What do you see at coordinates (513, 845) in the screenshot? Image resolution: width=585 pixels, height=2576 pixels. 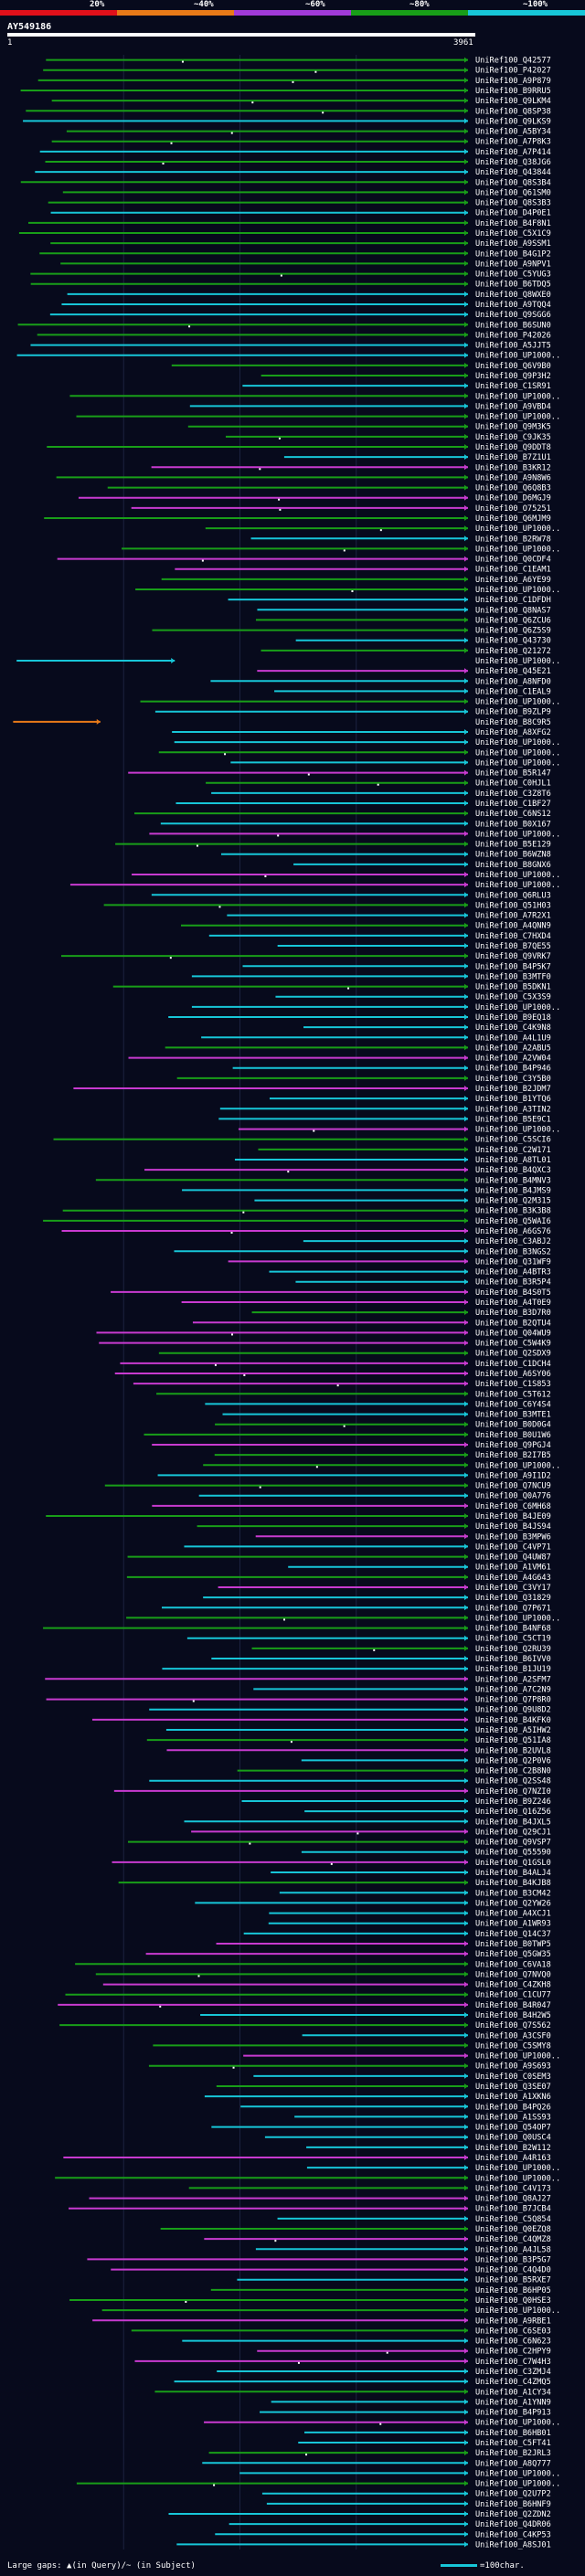 I see `hit-label: UniRef100_B5E129` at bounding box center [513, 845].